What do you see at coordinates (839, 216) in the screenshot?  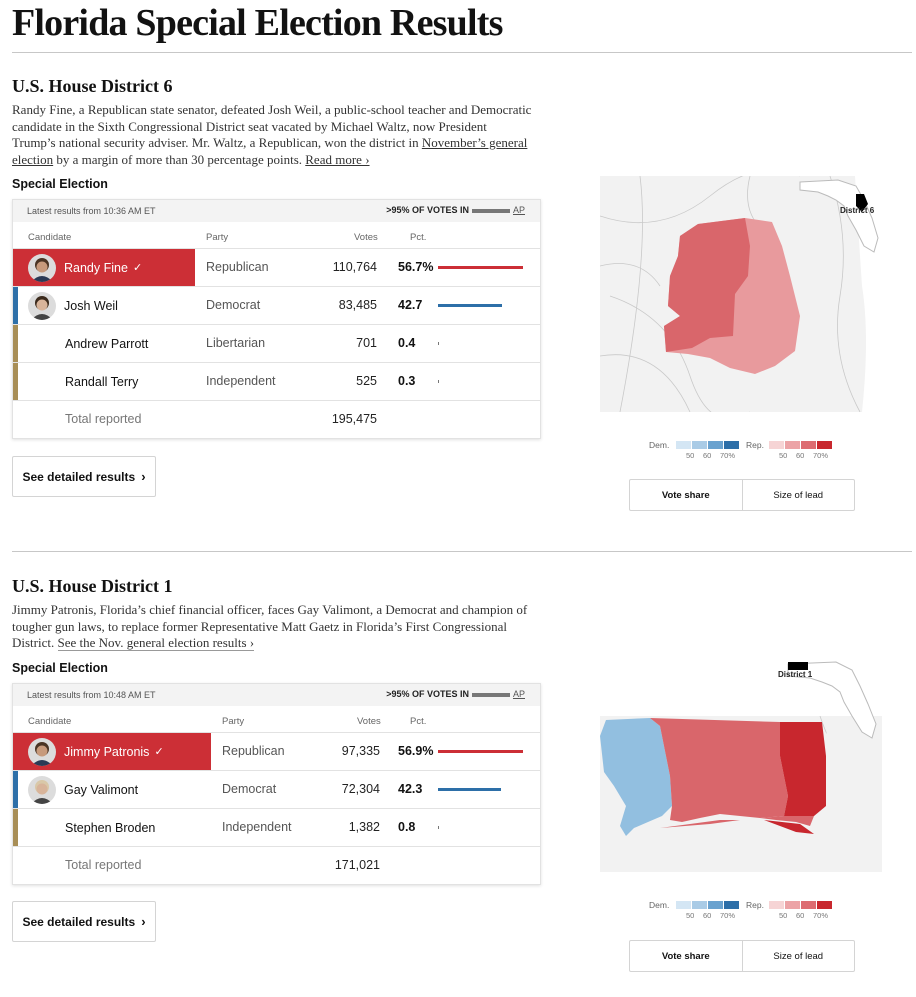 I see `florida-inset-map` at bounding box center [839, 216].